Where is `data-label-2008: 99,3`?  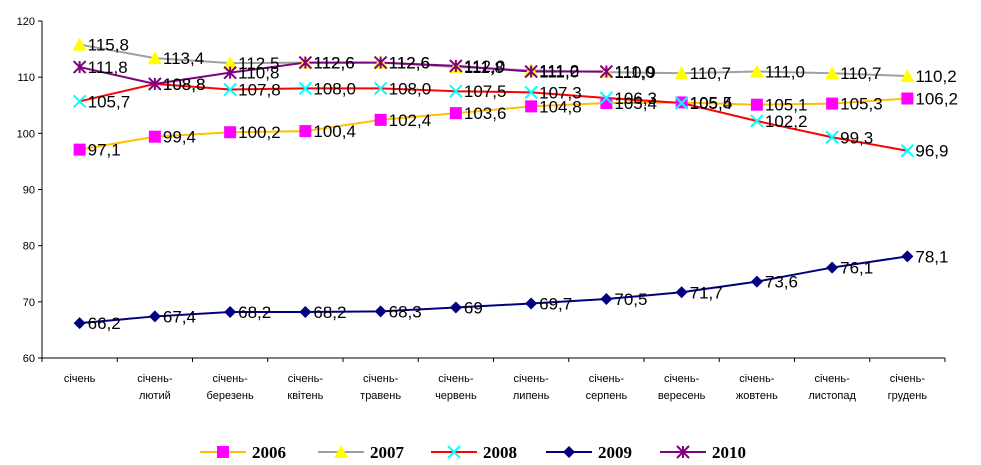
data-label-2008: 99,3 is located at coordinates (856, 137).